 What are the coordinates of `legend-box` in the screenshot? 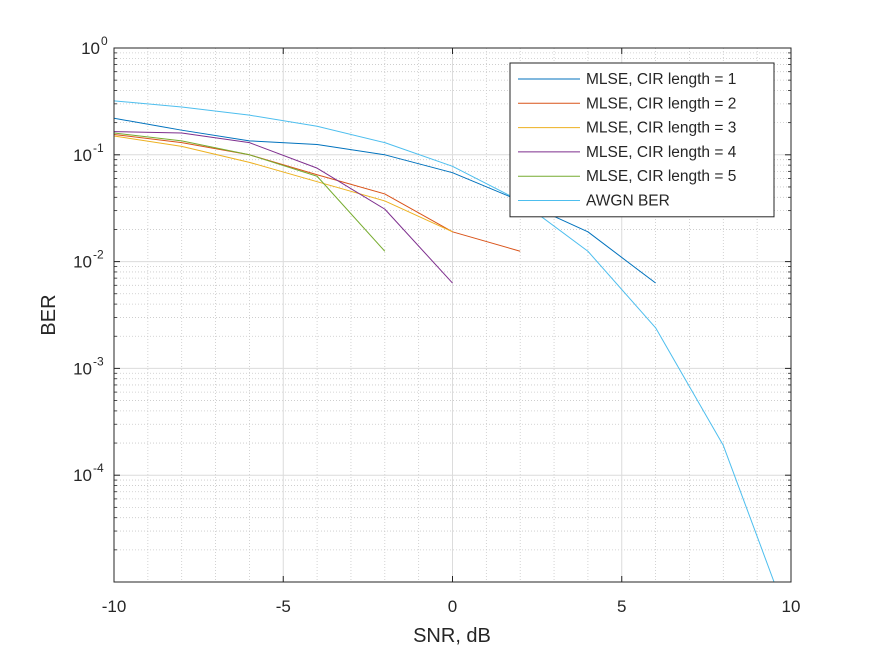 It's located at (642, 140).